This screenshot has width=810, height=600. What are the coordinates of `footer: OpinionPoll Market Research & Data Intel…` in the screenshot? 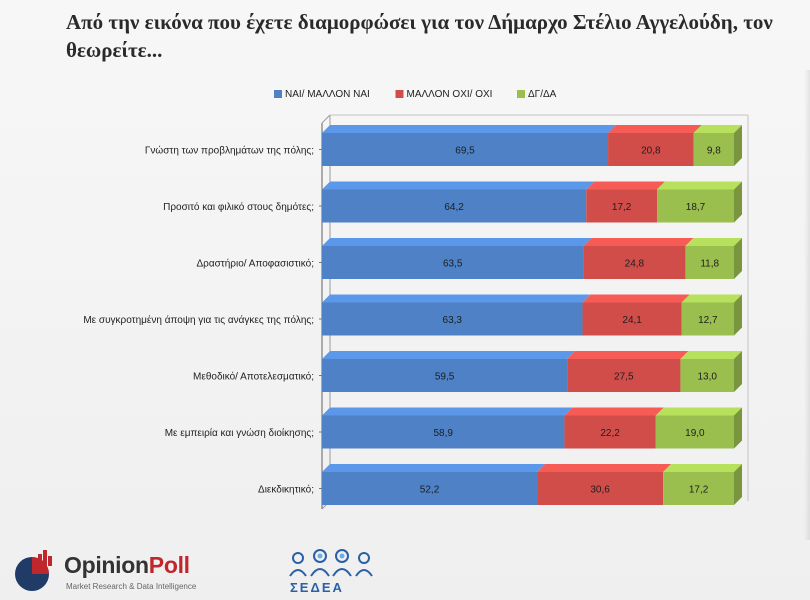 It's located at (405, 570).